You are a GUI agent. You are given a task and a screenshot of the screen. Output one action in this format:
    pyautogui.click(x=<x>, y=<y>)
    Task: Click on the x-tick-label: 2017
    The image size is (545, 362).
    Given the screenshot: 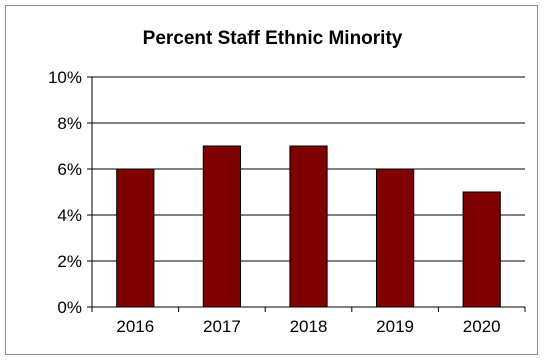 What is the action you would take?
    pyautogui.click(x=222, y=326)
    